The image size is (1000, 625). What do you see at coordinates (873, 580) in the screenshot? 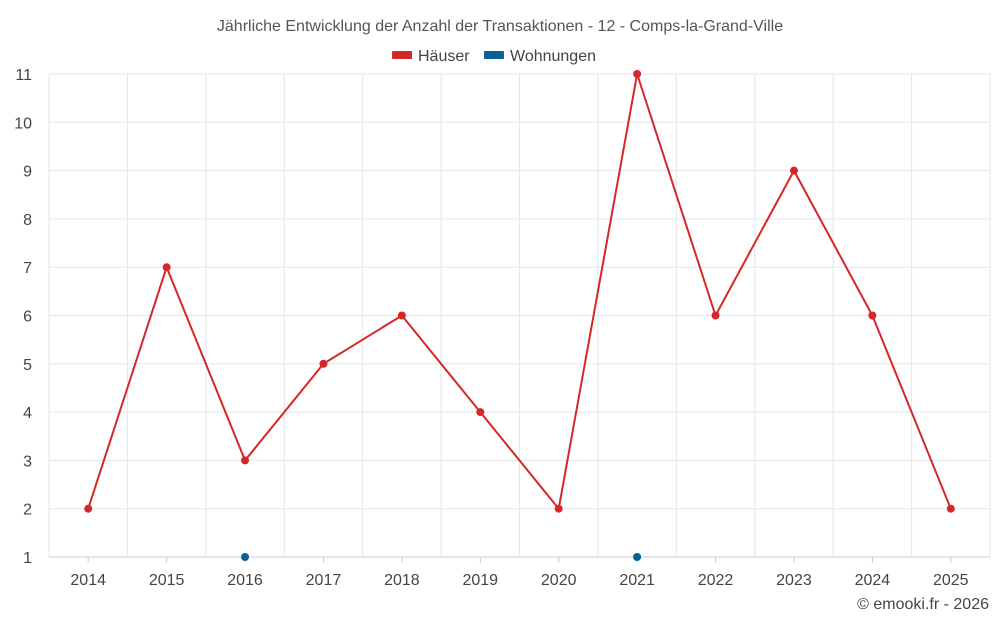
I see `x-tick-label: 2024` at bounding box center [873, 580].